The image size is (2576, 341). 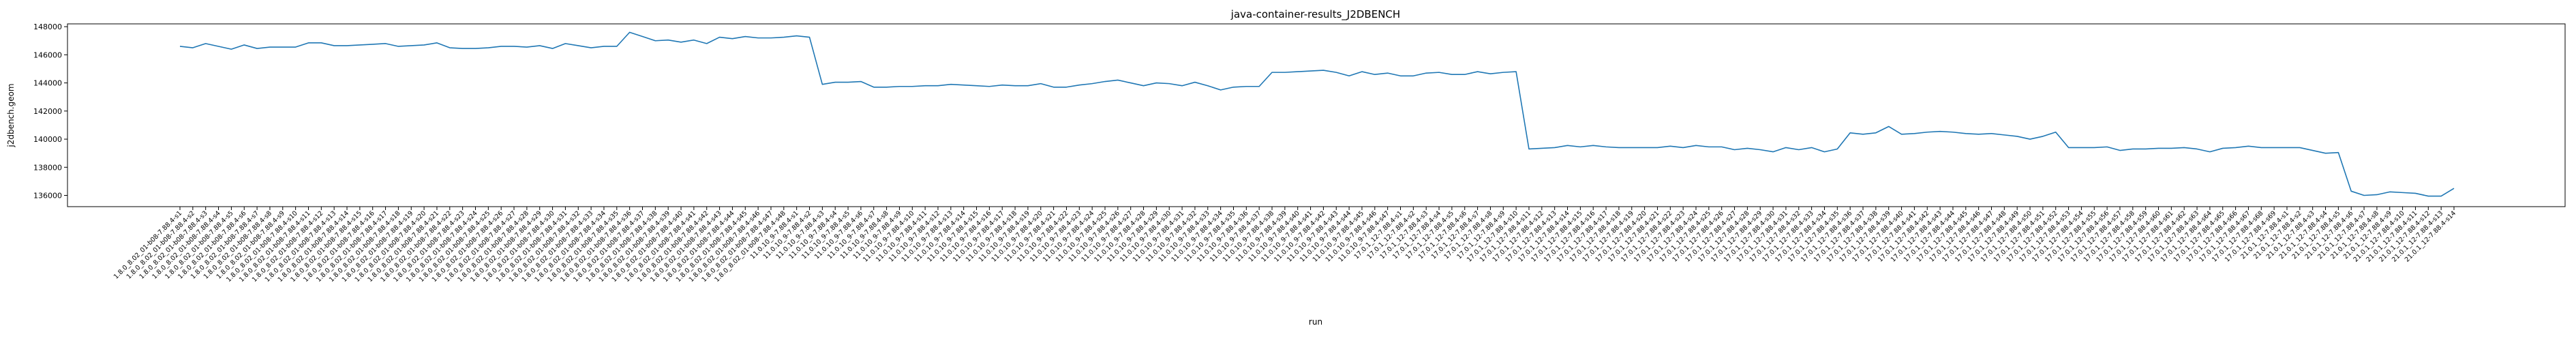 I want to click on y-tick-label: 146000, so click(x=47, y=54).